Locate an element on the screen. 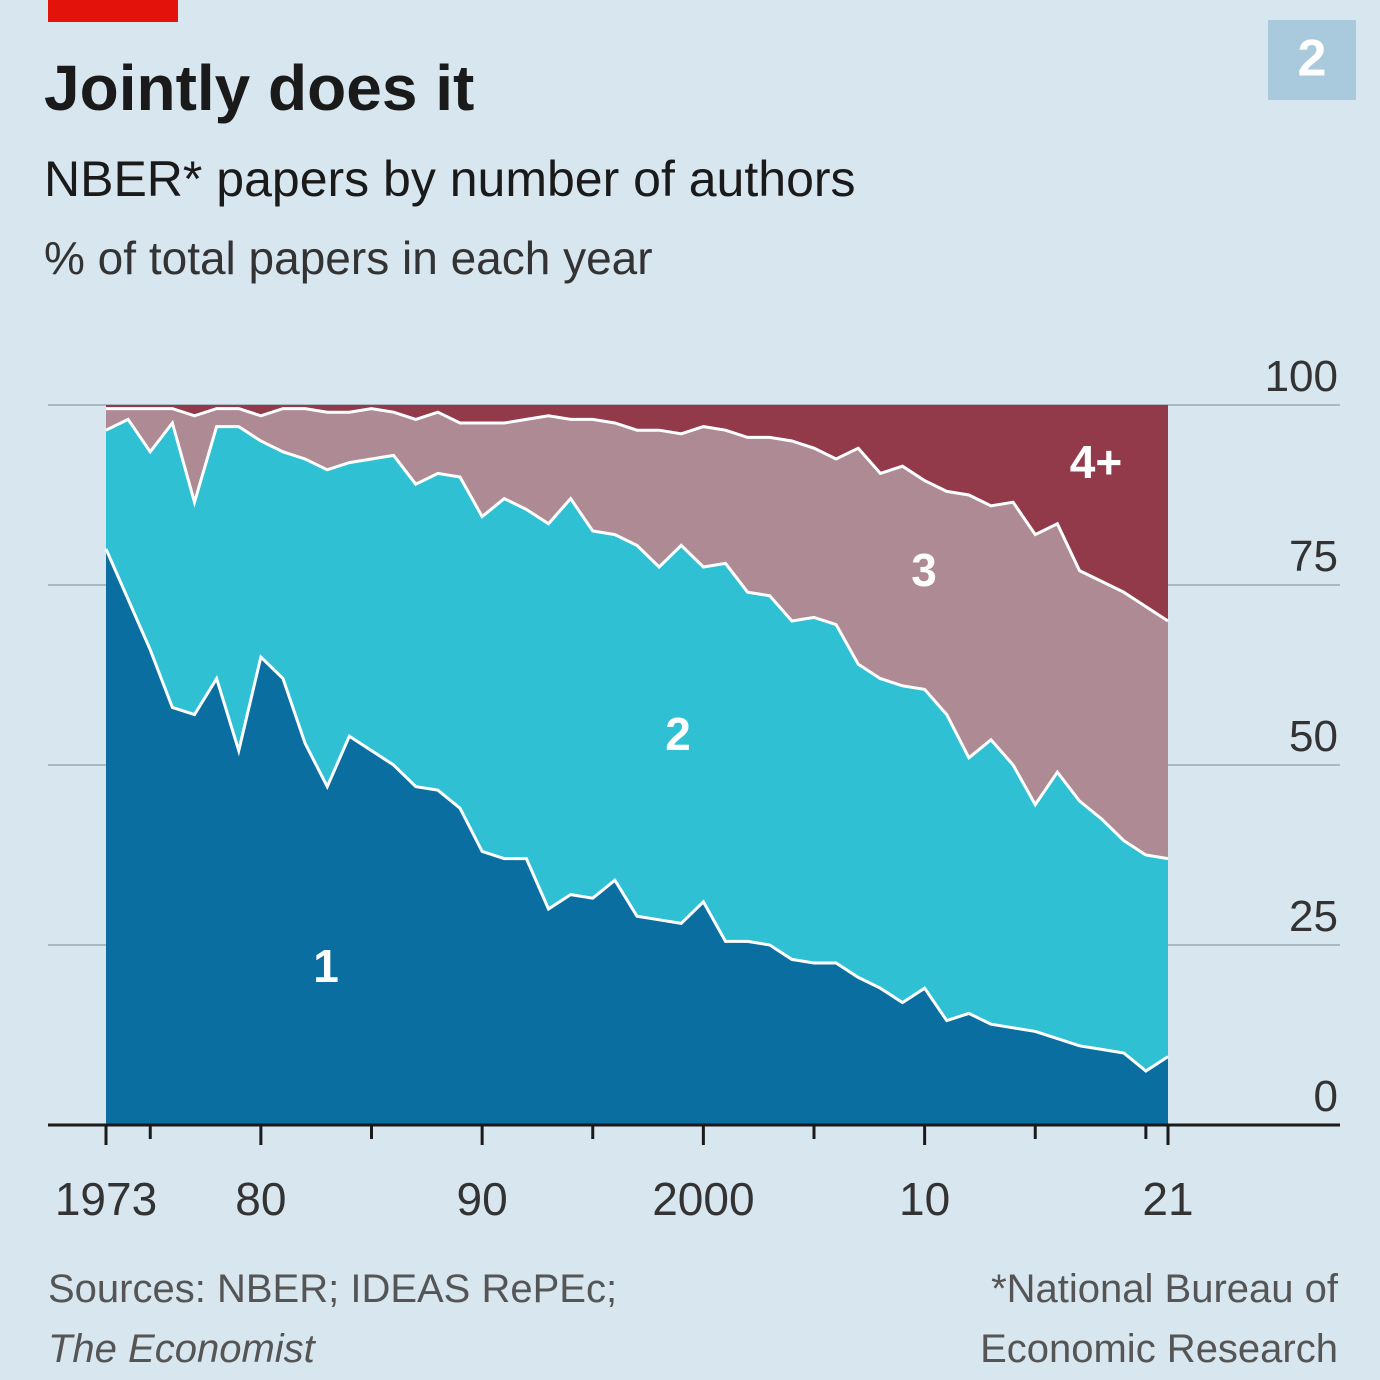 The image size is (1380, 1380). x-tick-label: 21 is located at coordinates (1167, 1199).